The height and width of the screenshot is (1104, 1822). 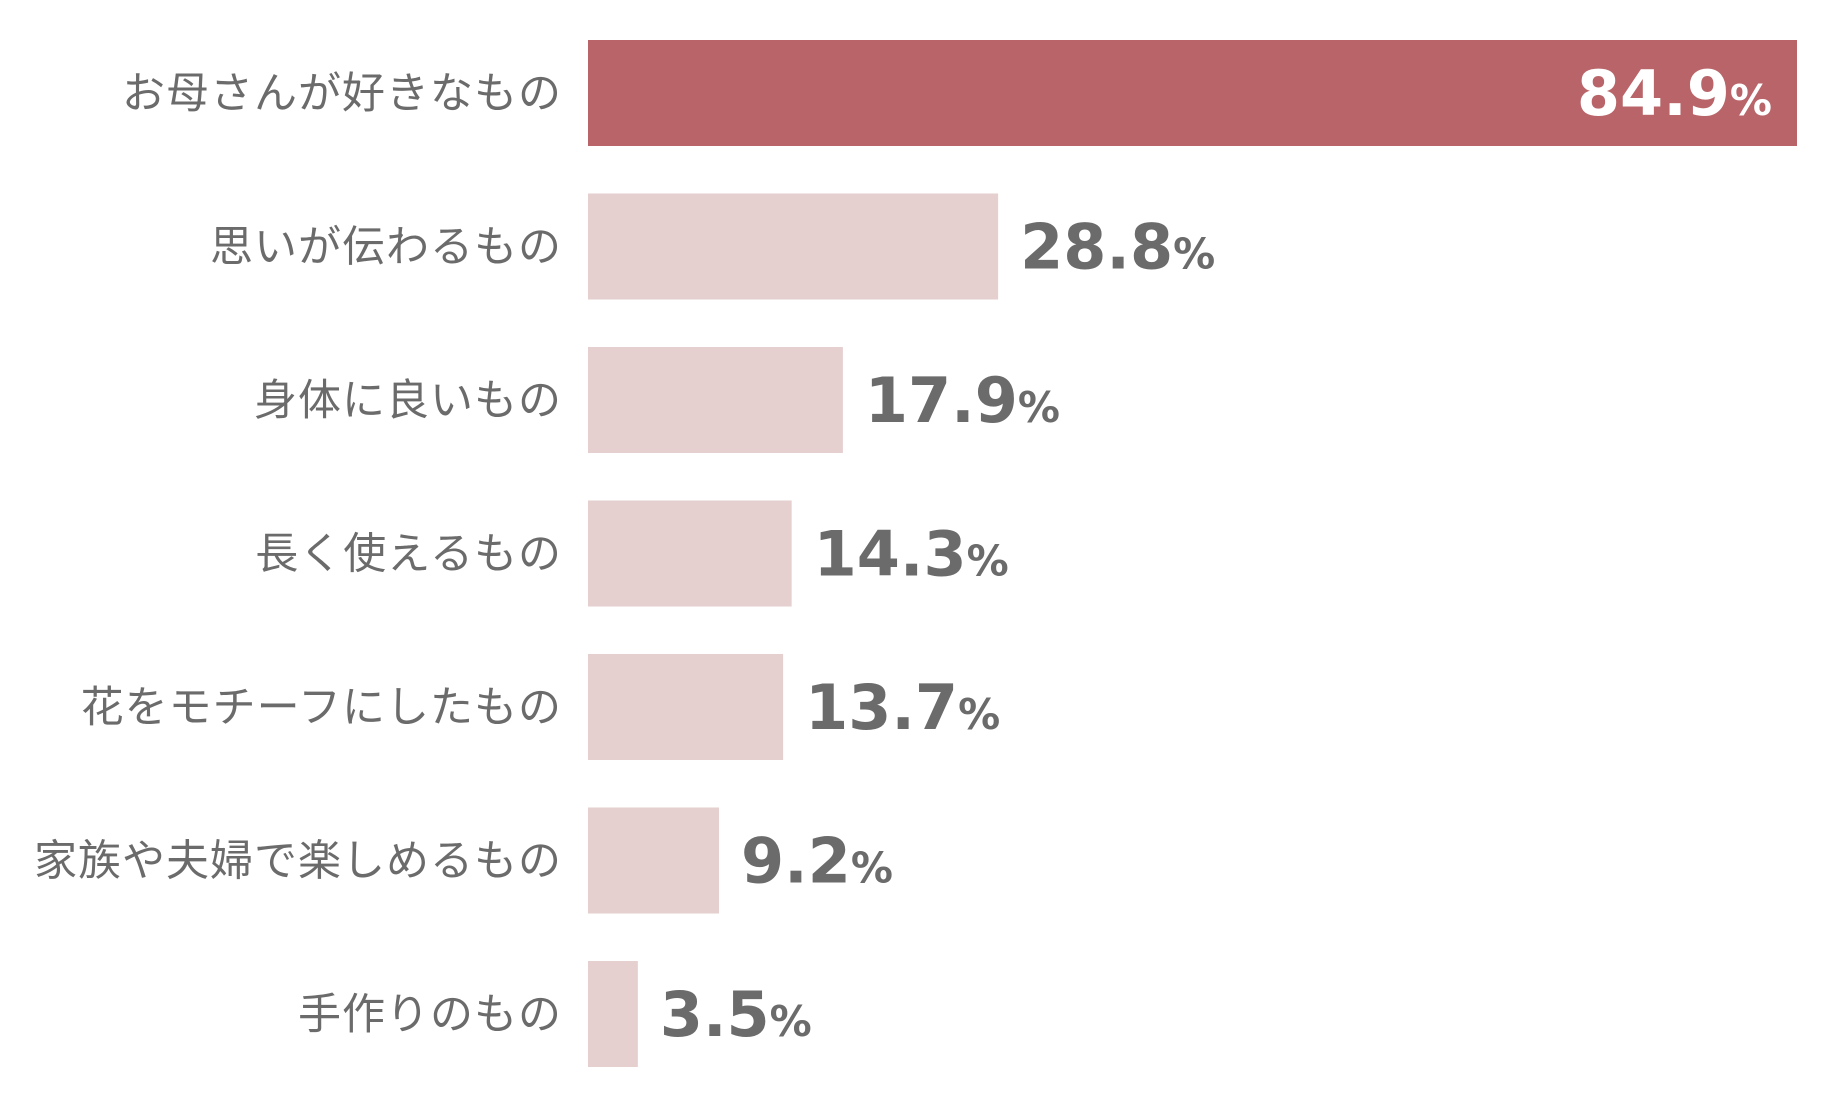 I want to click on value-label: 9.2%, so click(x=817, y=861).